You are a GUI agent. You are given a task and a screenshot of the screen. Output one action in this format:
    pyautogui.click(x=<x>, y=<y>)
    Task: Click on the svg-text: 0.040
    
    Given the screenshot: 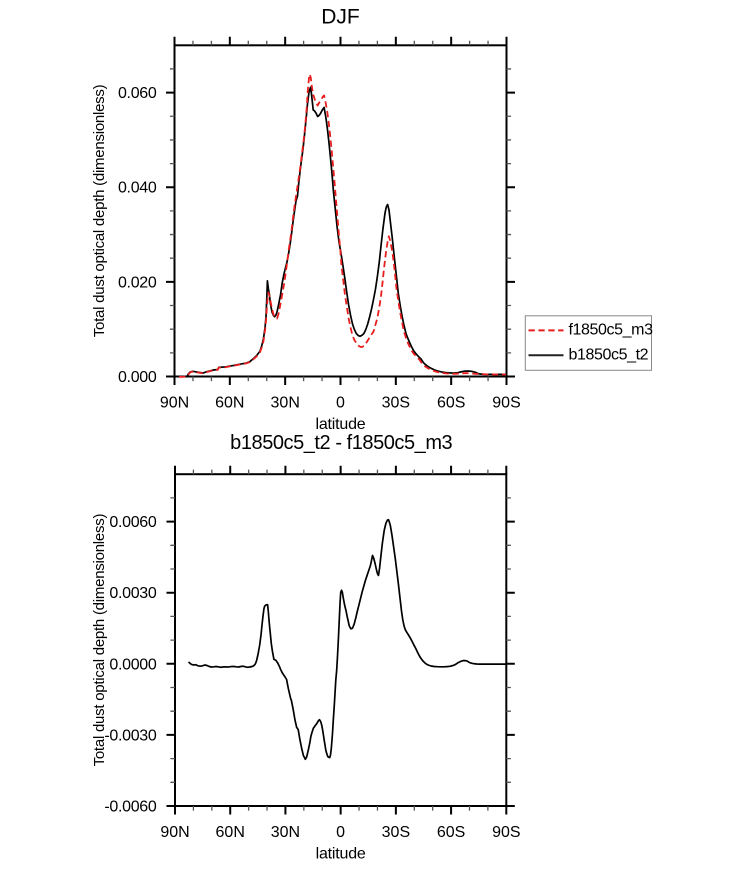 What is the action you would take?
    pyautogui.click(x=137, y=188)
    